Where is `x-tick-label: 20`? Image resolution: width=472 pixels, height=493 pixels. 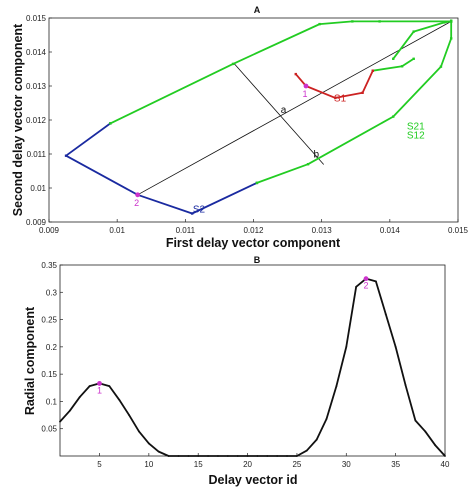 x-tick-label: 20 is located at coordinates (247, 464).